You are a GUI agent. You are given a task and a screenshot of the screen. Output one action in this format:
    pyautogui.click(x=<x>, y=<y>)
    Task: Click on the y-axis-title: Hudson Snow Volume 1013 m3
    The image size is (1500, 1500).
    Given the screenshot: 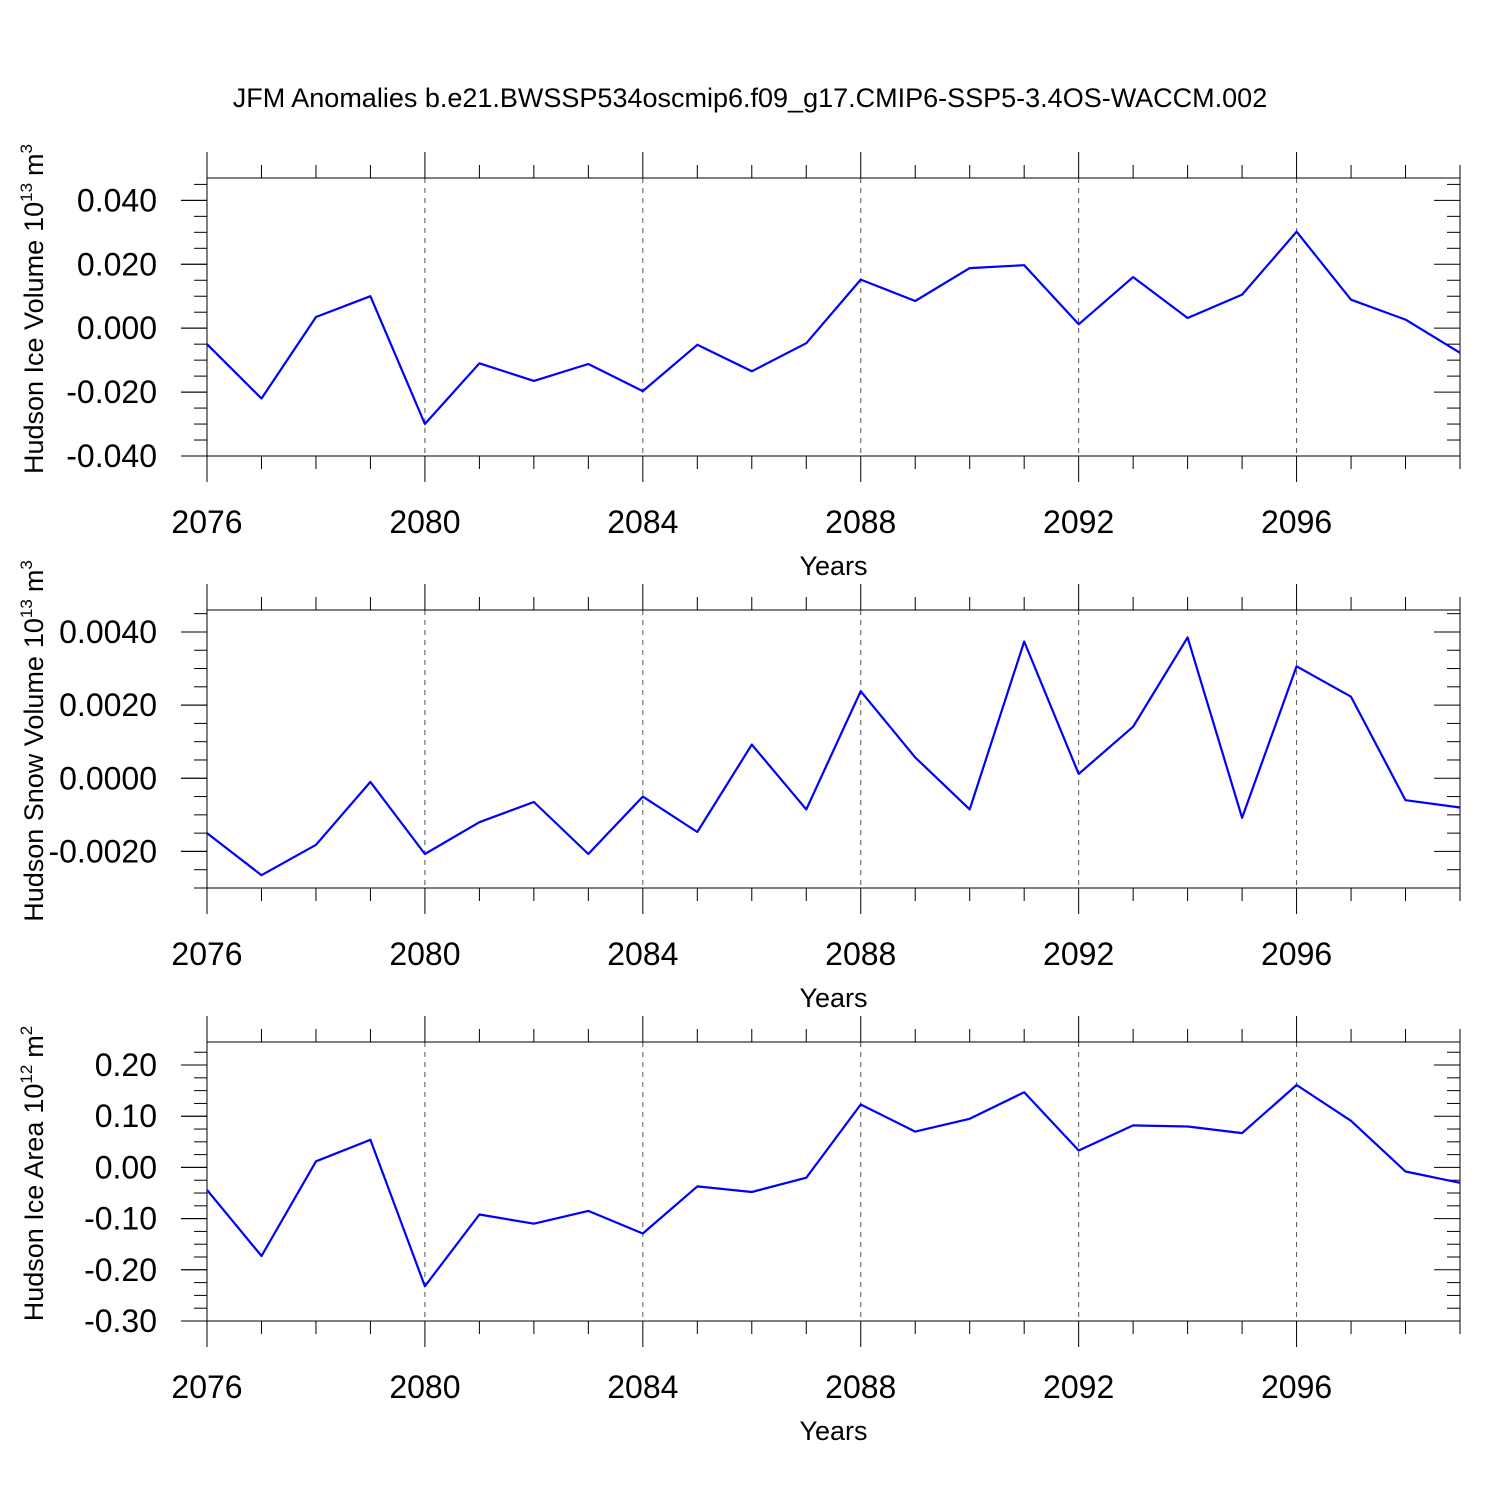 What is the action you would take?
    pyautogui.click(x=33, y=741)
    